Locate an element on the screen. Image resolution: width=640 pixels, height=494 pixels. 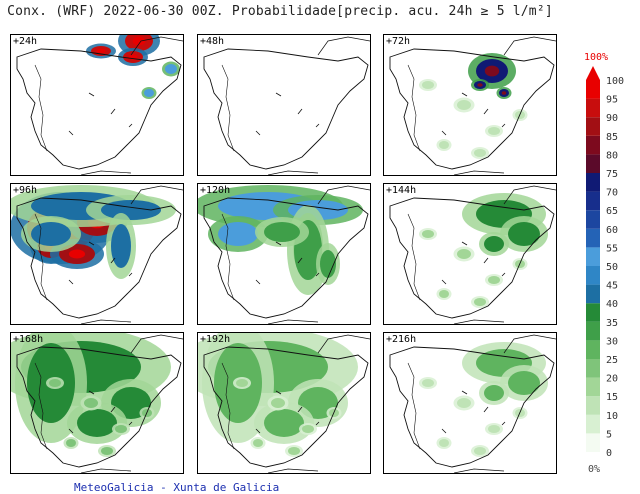
colorbar-tick-label: 80 is located at coordinates (612, 155).